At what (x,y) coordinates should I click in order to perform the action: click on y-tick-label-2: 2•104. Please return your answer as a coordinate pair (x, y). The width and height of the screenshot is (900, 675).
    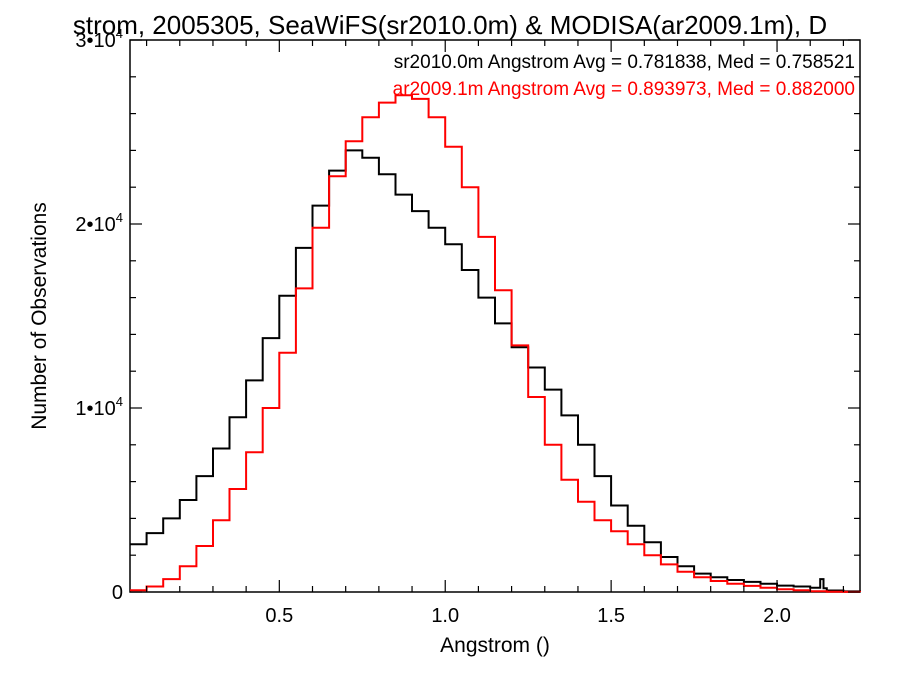
    Looking at the image, I should click on (99, 223).